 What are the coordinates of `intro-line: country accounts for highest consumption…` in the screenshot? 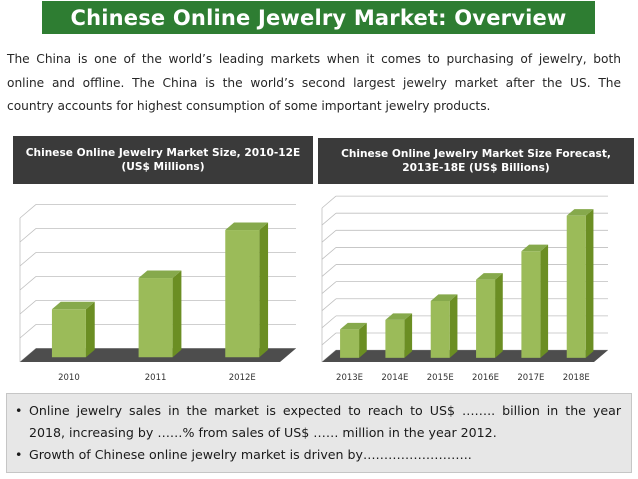 It's located at (249, 106).